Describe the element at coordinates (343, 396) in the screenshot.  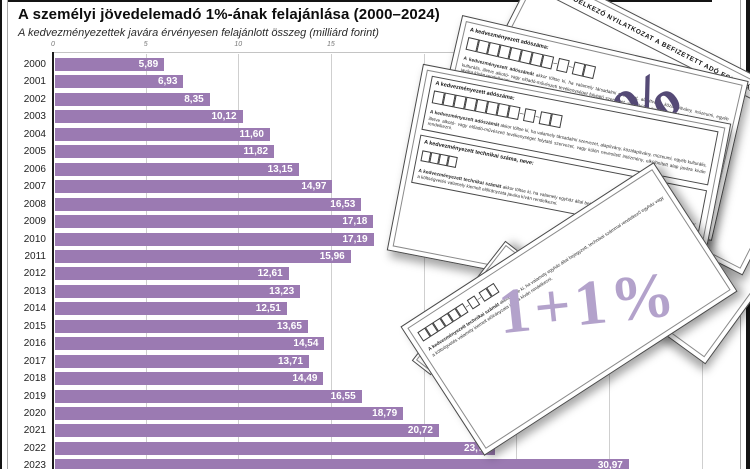
I see `bar-value-label: 16,55` at that location.